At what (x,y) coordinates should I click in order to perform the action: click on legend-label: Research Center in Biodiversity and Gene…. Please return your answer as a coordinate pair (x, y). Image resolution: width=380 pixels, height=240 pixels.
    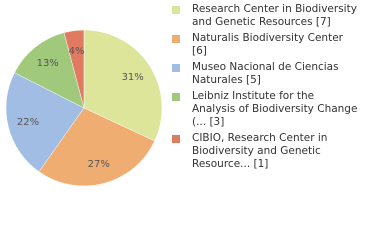
    Looking at the image, I should click on (274, 15).